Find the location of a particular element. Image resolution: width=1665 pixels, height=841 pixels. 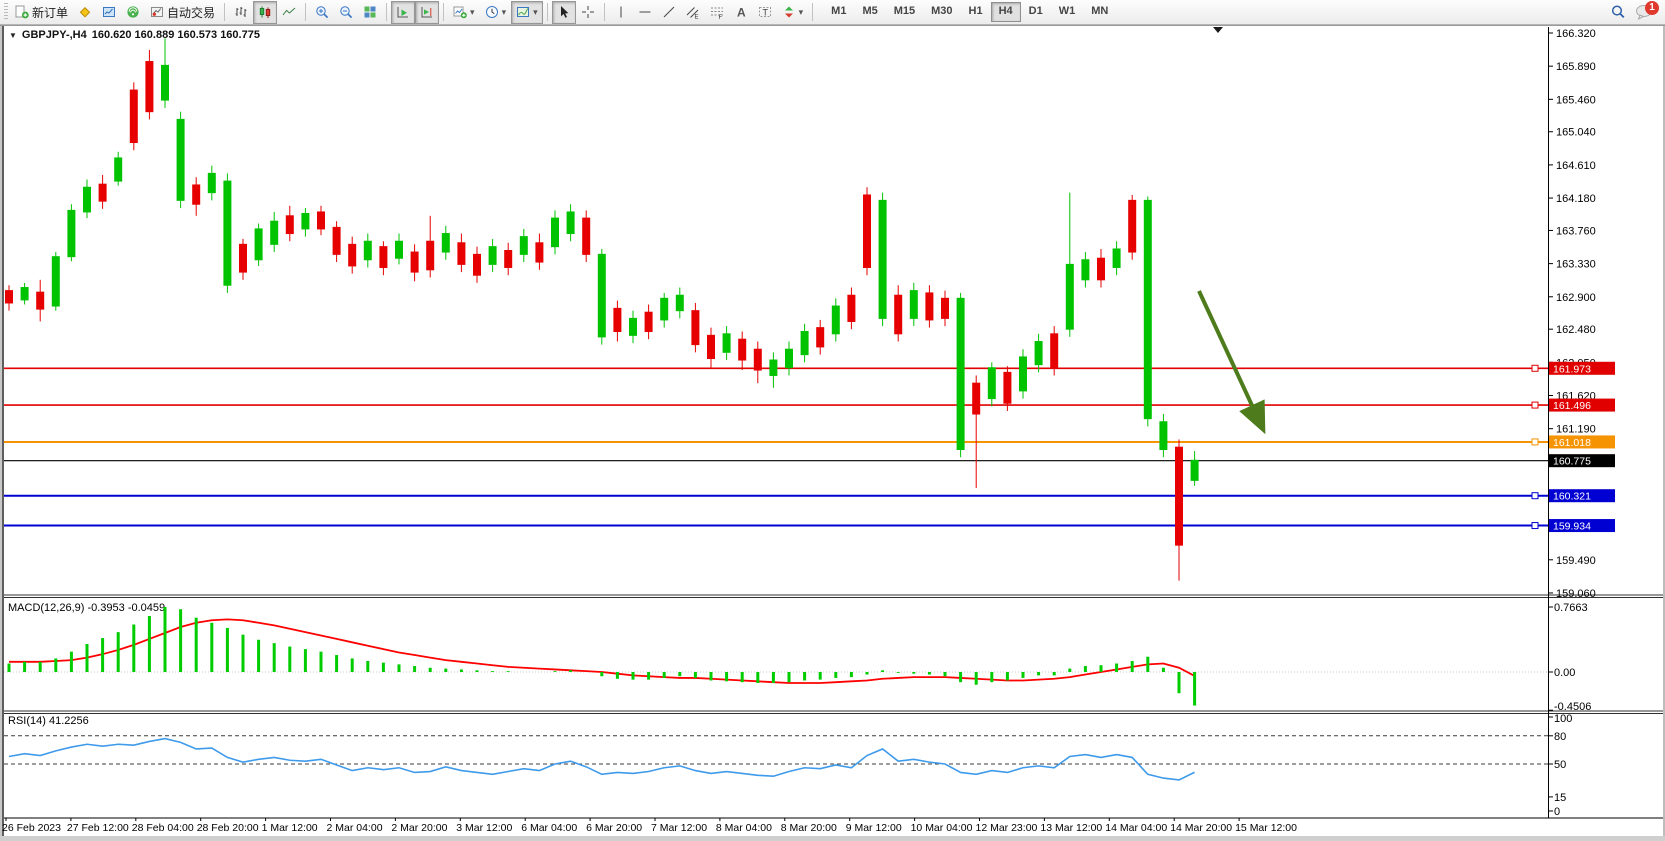

svg-text: 3 Mar 12:00 is located at coordinates (484, 828).